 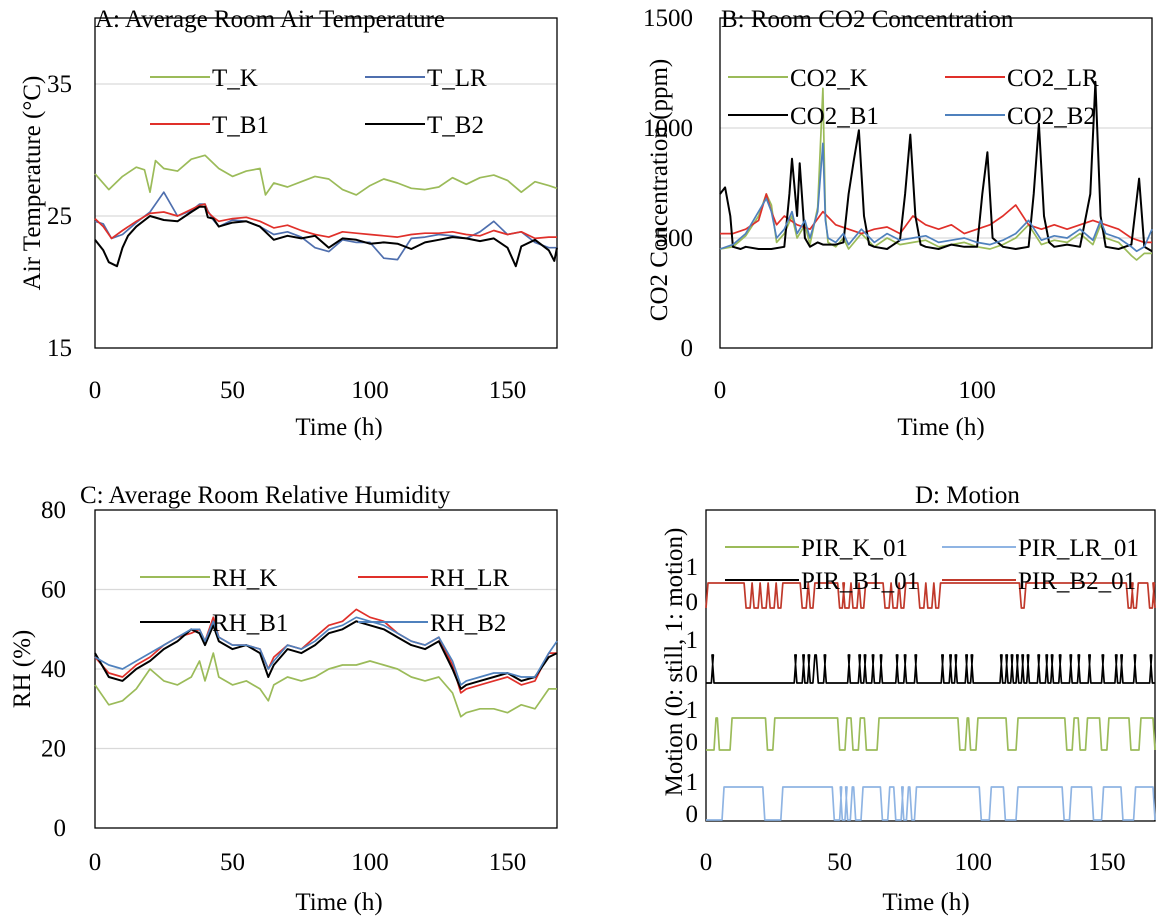 I want to click on series-line-rh-b2, so click(x=326, y=651).